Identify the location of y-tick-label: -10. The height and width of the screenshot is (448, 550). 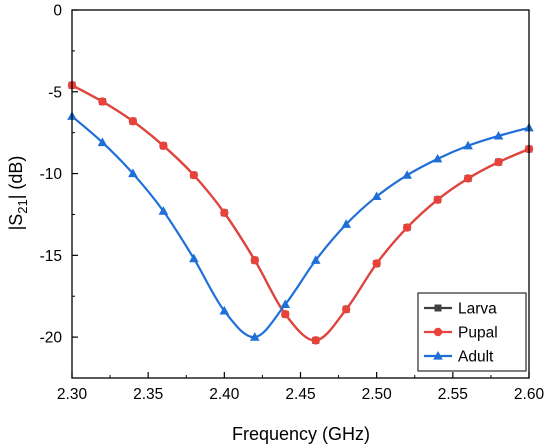
(51, 174).